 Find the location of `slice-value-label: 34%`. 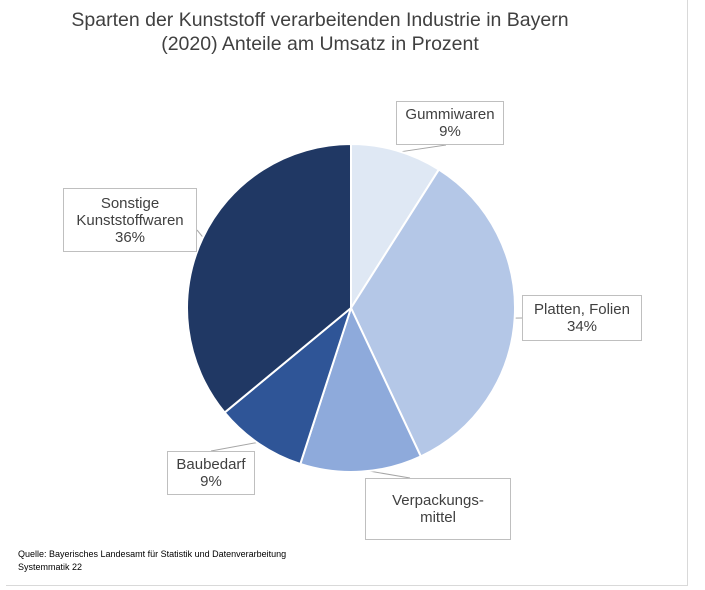

slice-value-label: 34% is located at coordinates (582, 326).